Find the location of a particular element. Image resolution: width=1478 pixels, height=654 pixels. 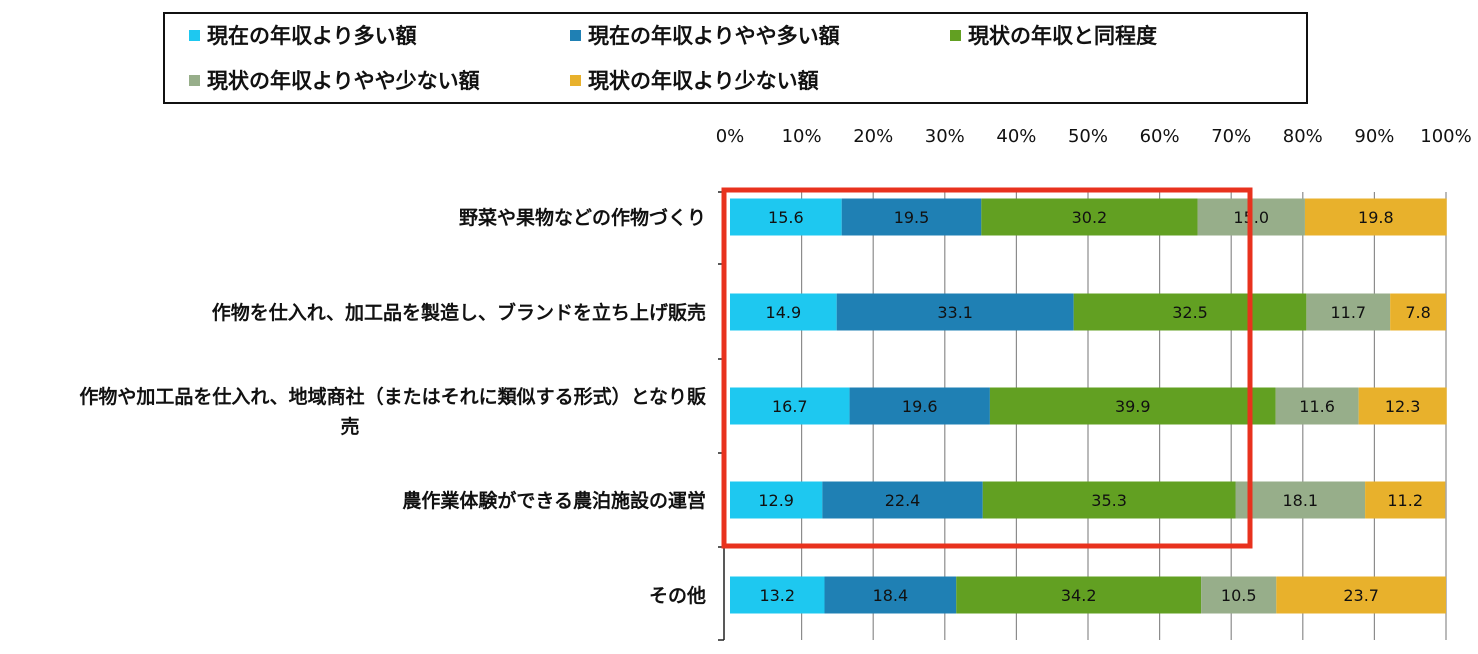

data-label: 19.6 is located at coordinates (920, 406).